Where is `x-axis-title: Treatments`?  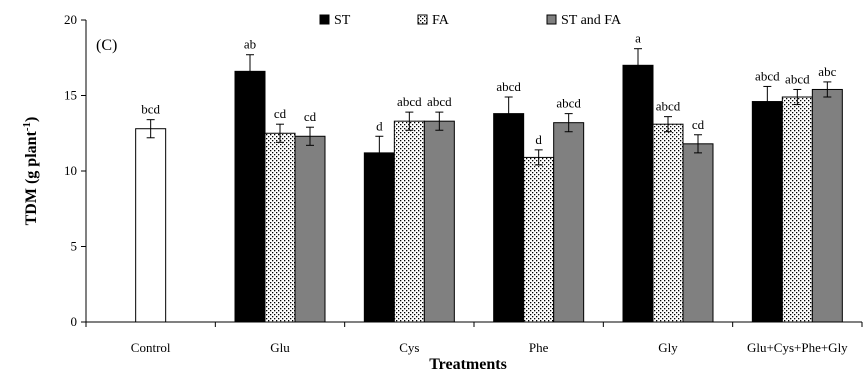
x-axis-title: Treatments is located at coordinates (468, 364).